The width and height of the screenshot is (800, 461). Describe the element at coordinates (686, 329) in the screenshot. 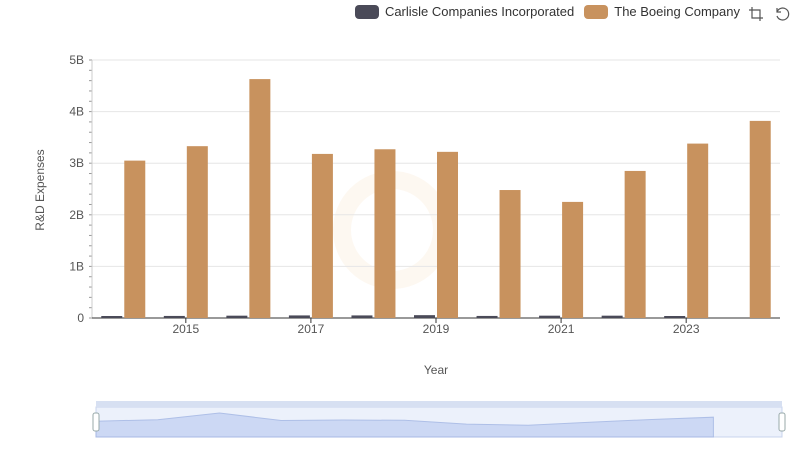

I see `x-tick-label: 2023` at that location.